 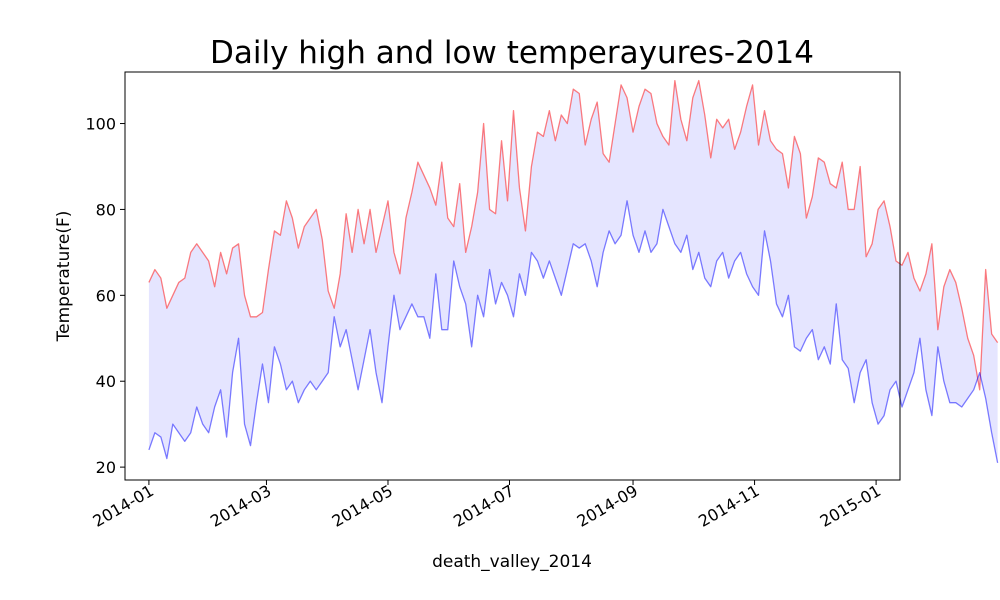 What do you see at coordinates (607, 506) in the screenshot?
I see `x-tick-label: 2014-09` at bounding box center [607, 506].